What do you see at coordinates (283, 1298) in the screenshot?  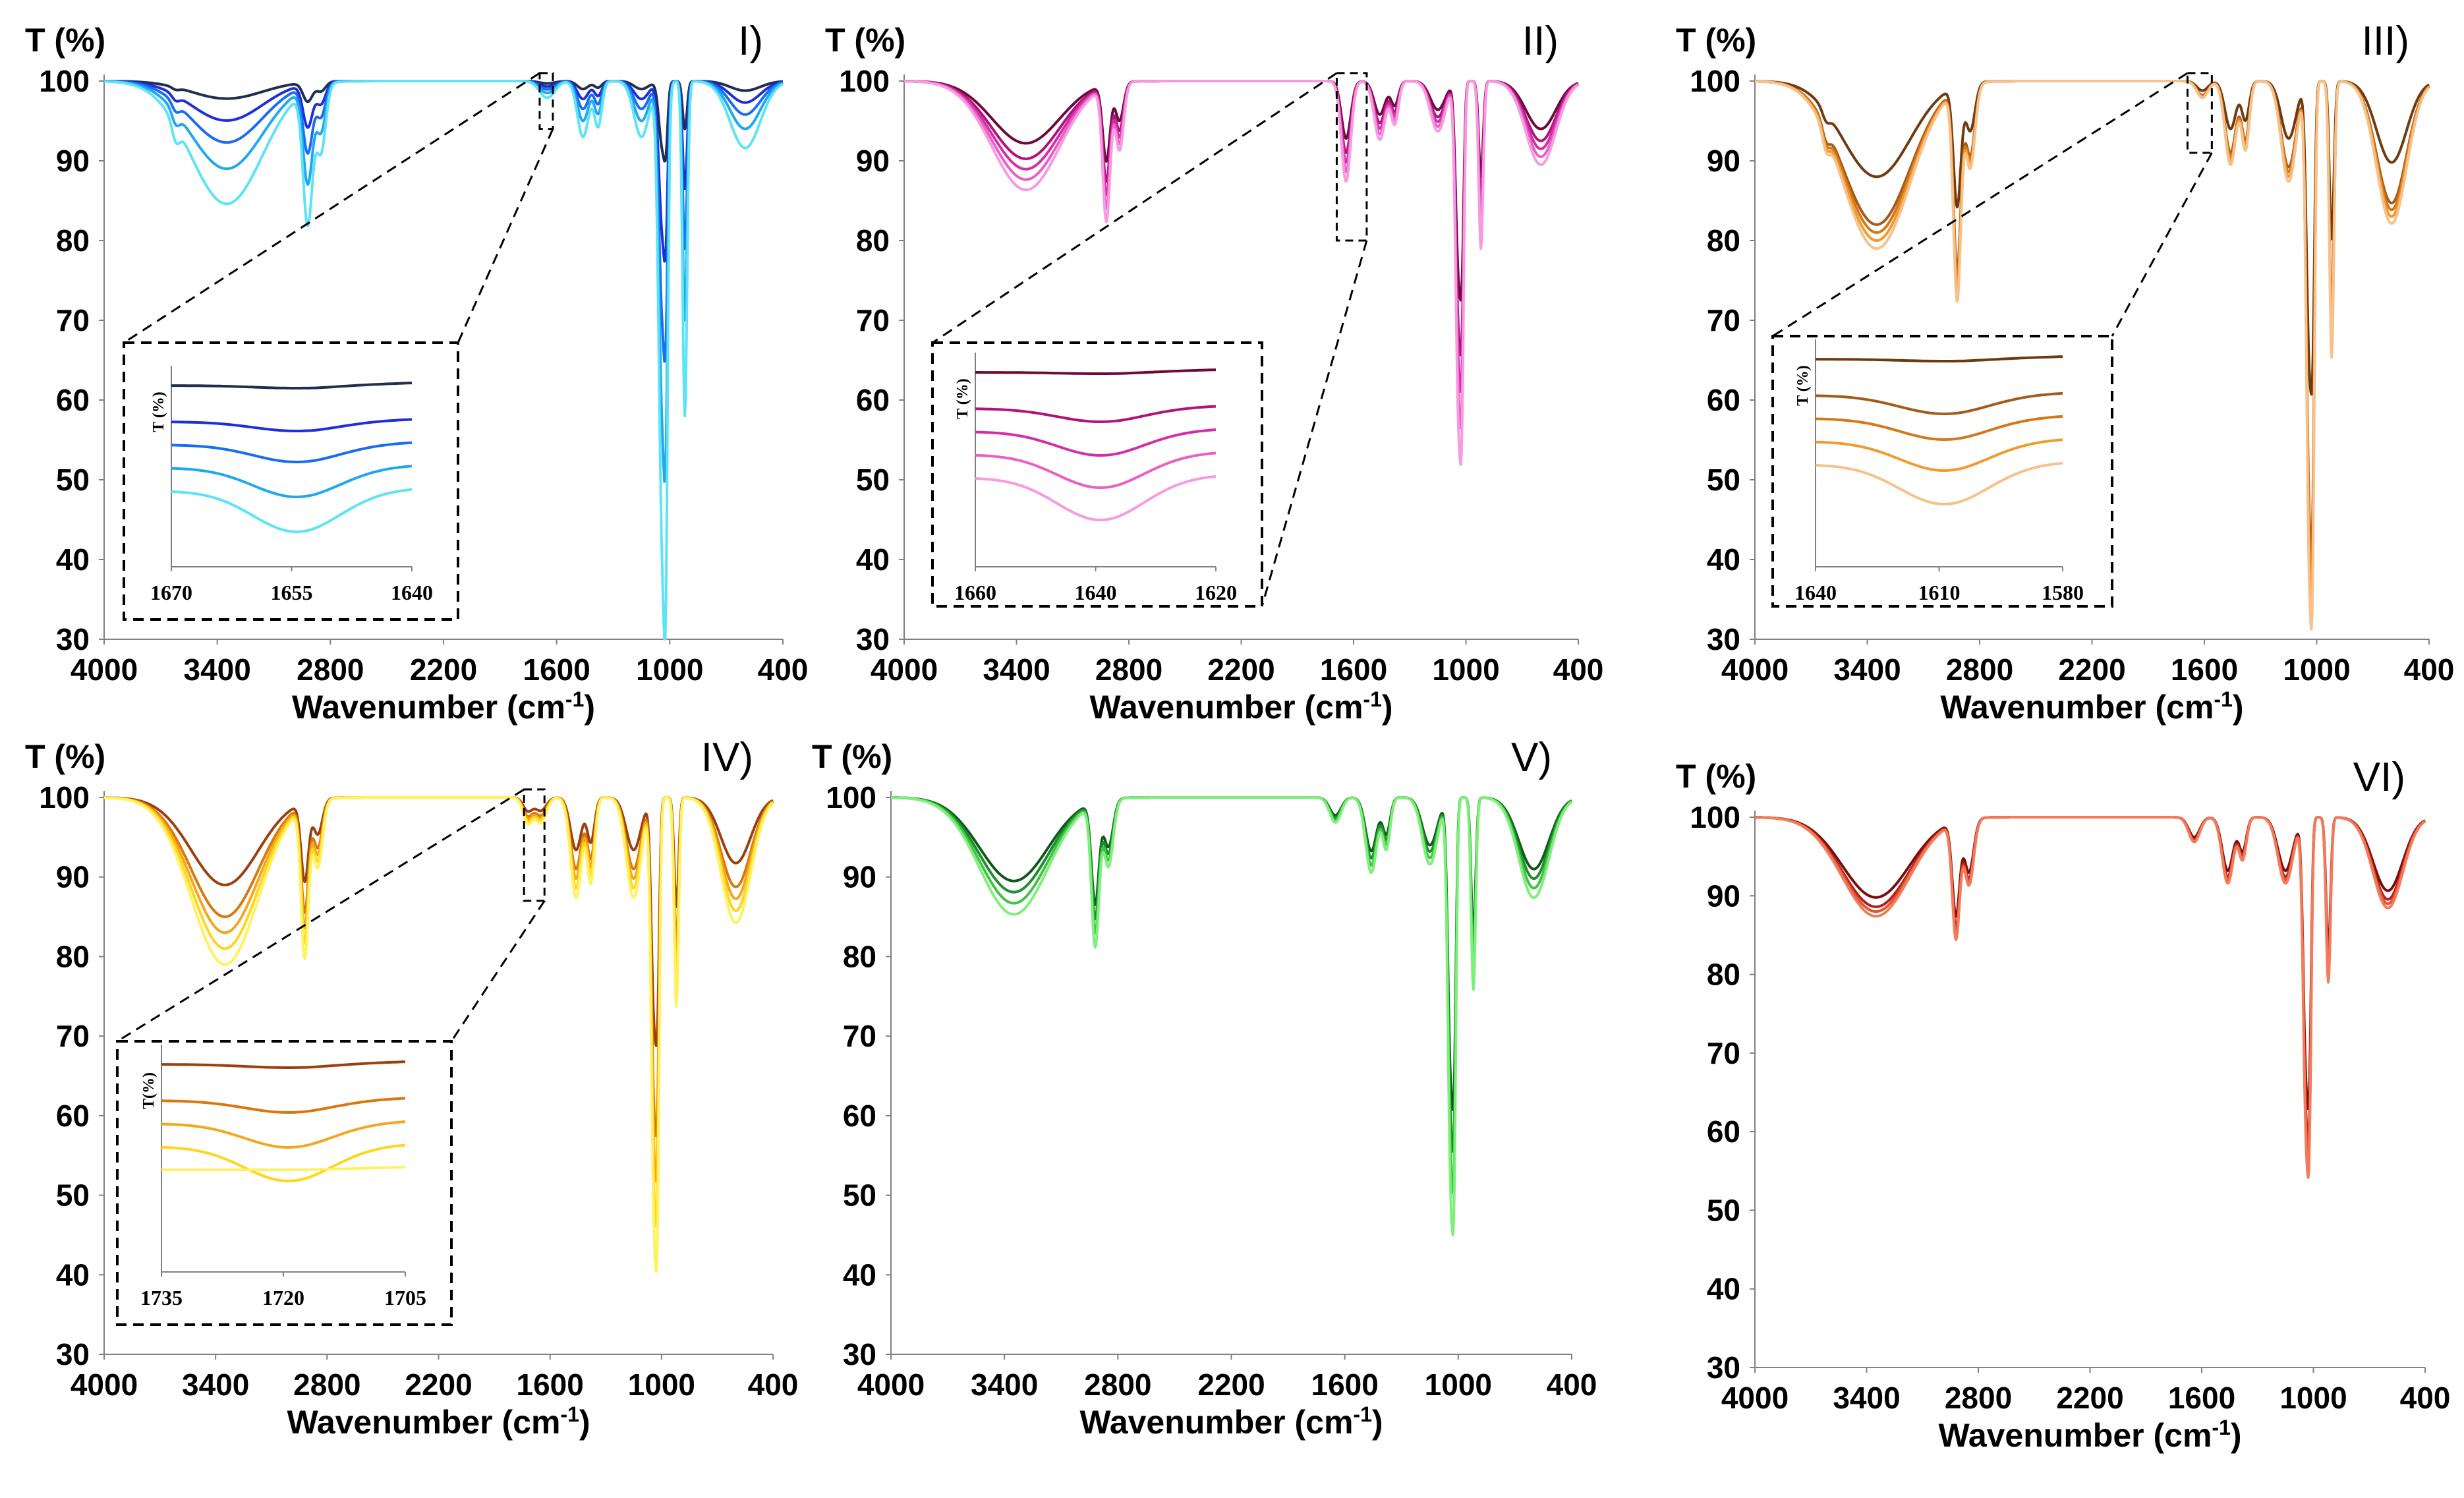 I see `inset-tick-label: 1720` at bounding box center [283, 1298].